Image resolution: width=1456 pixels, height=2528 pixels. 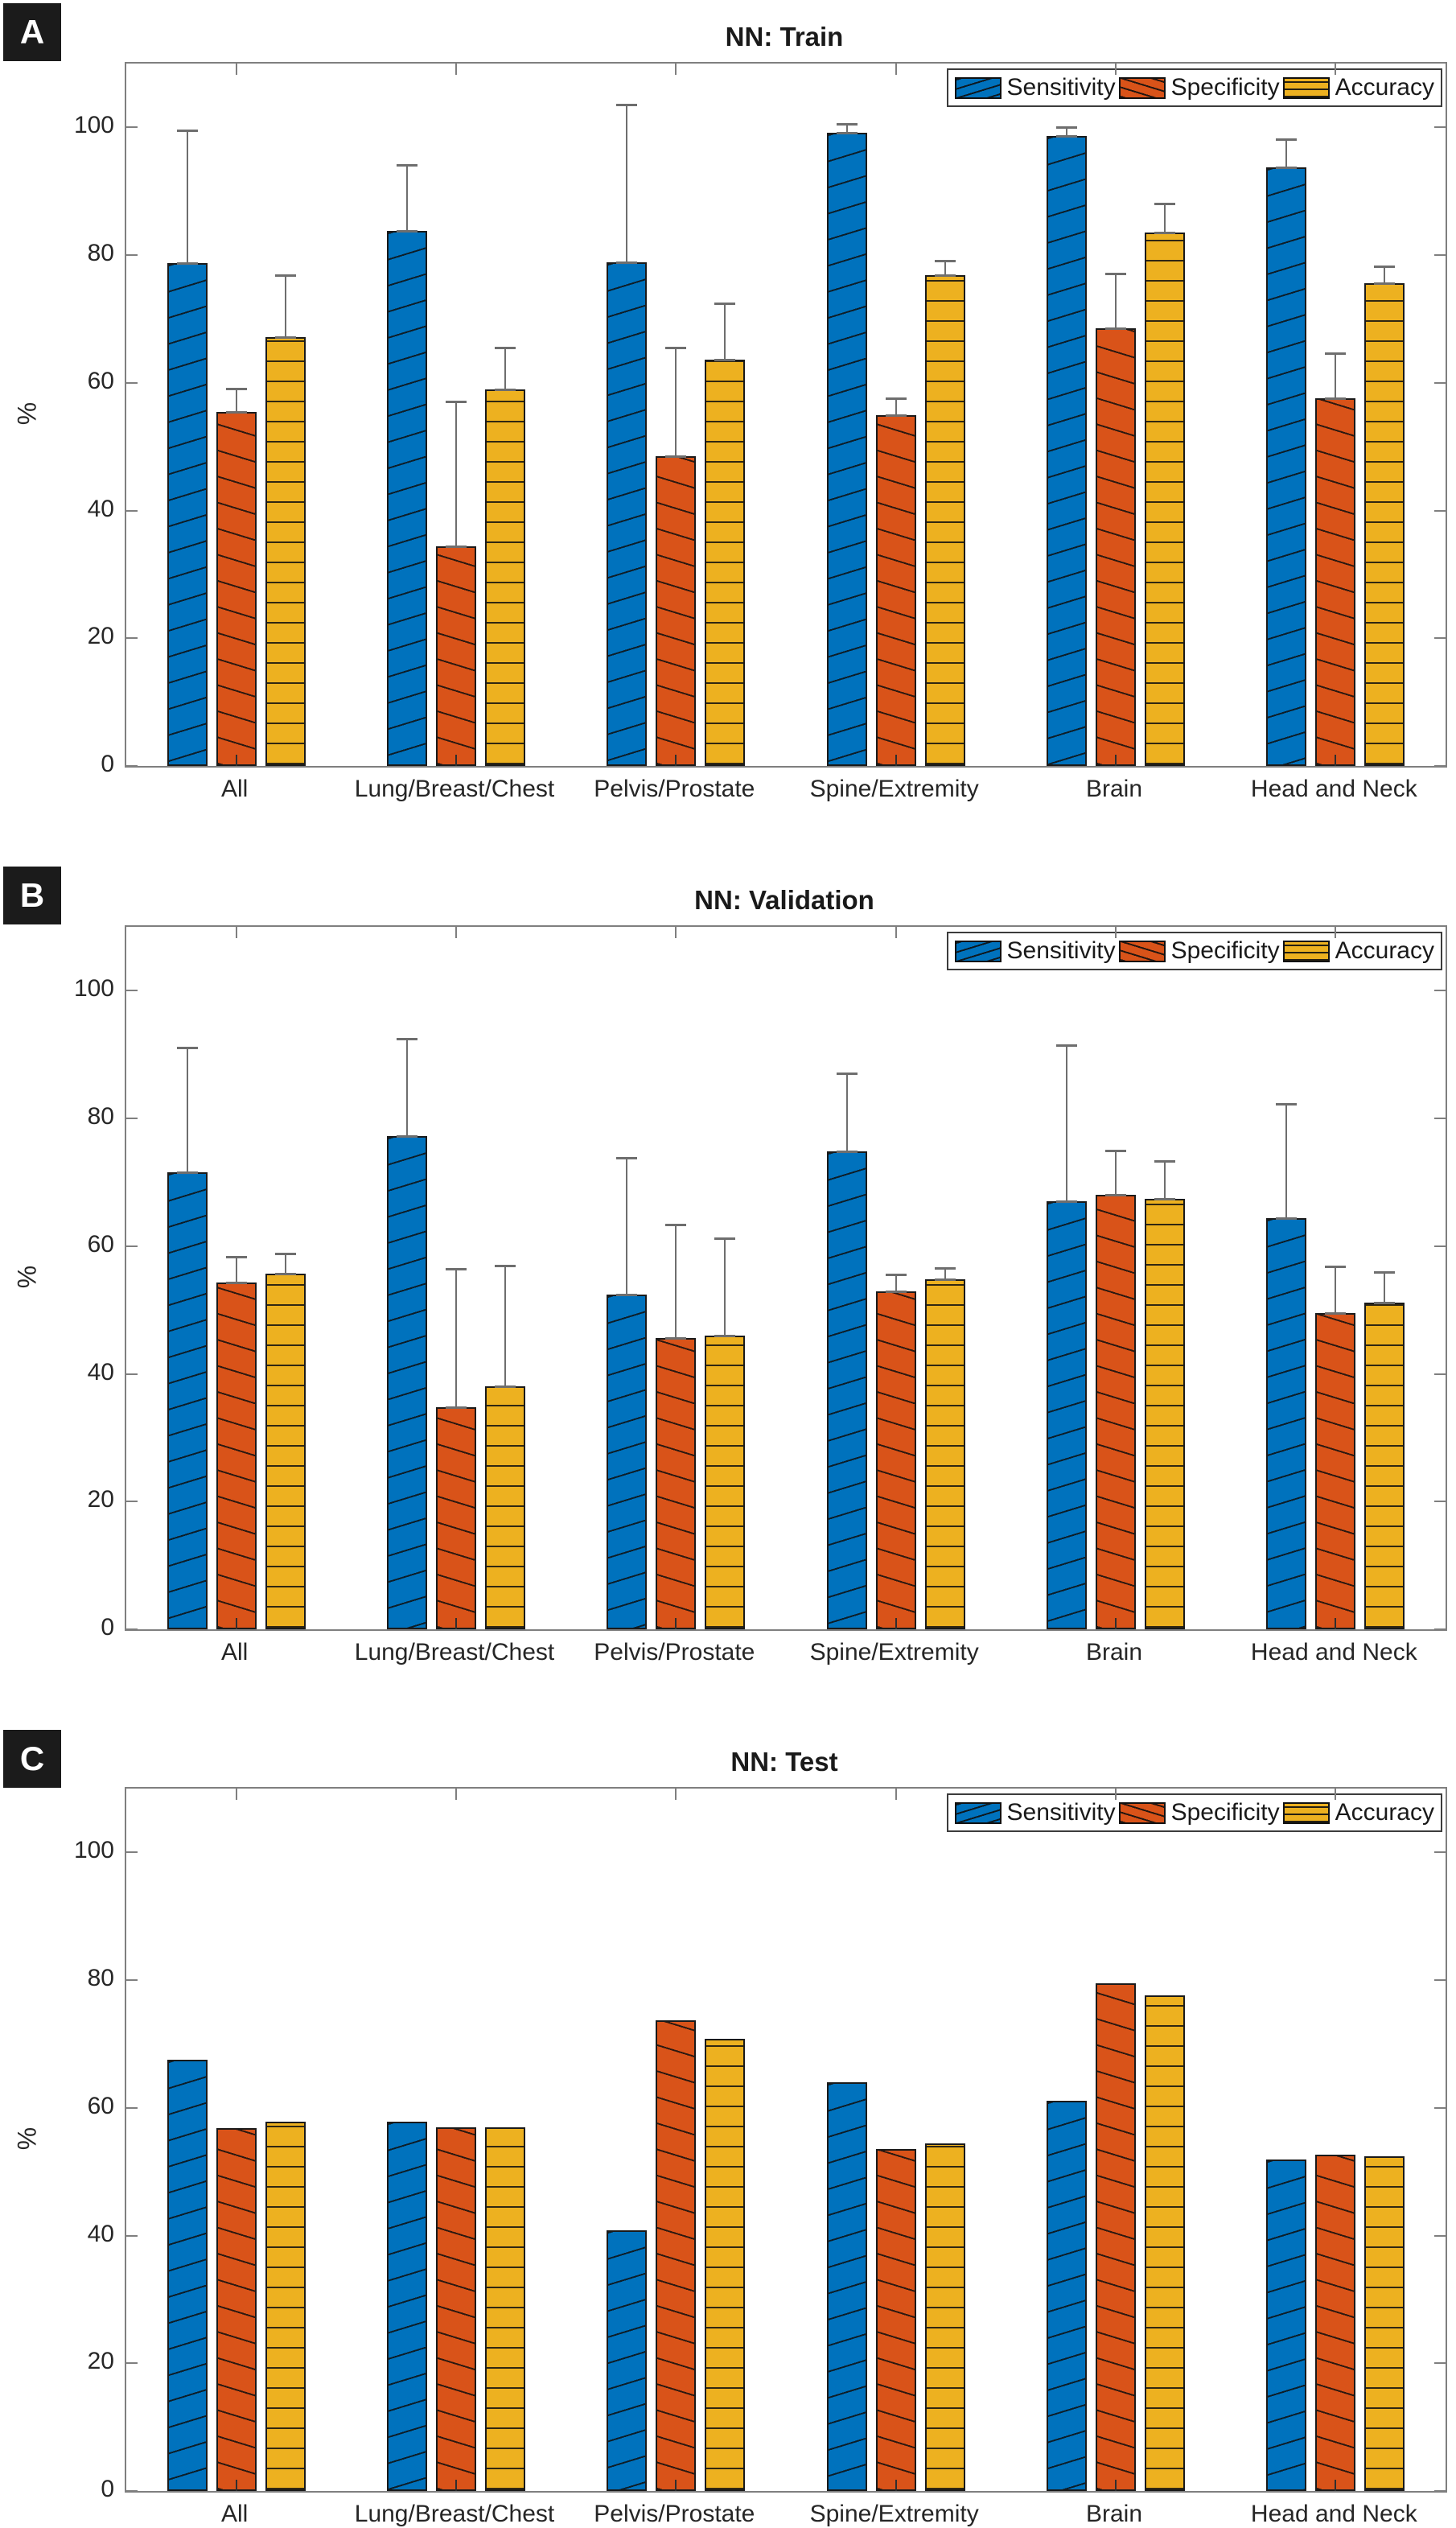 What do you see at coordinates (674, 1652) in the screenshot?
I see `x-category-label: Pelvis/Prostate` at bounding box center [674, 1652].